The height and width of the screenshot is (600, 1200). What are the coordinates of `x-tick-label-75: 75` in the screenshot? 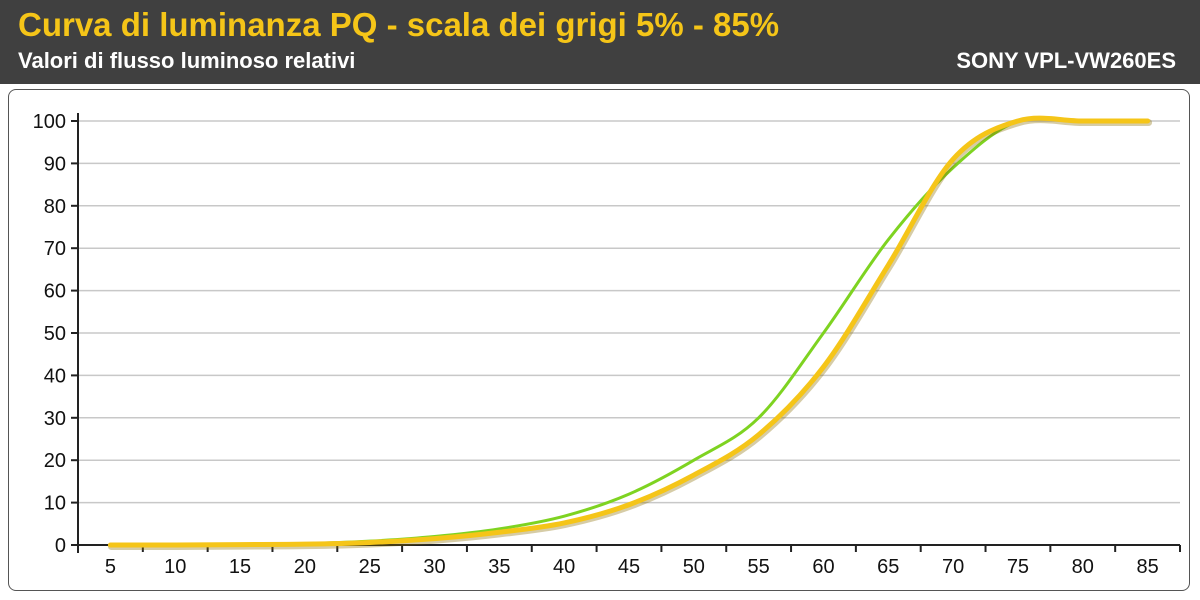 It's located at (1018, 567).